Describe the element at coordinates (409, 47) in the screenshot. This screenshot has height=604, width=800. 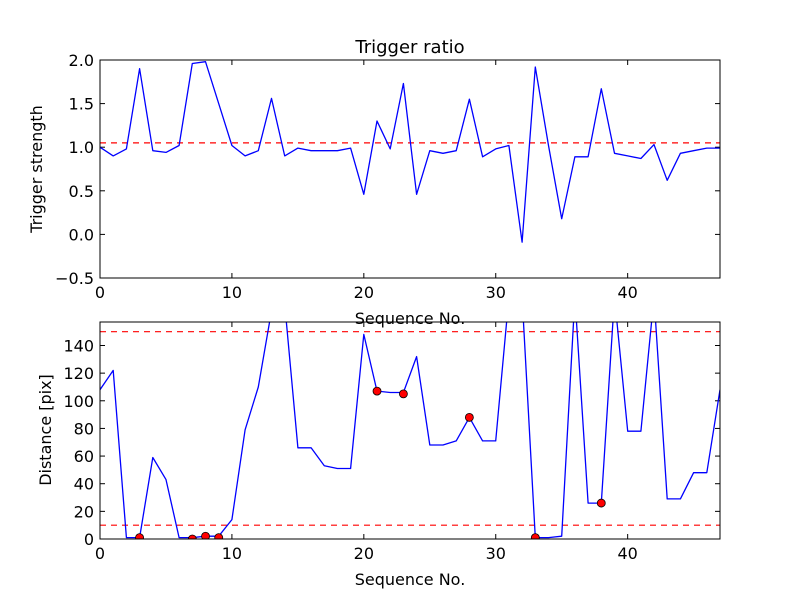
I see `chart-title: Trigger ratio` at that location.